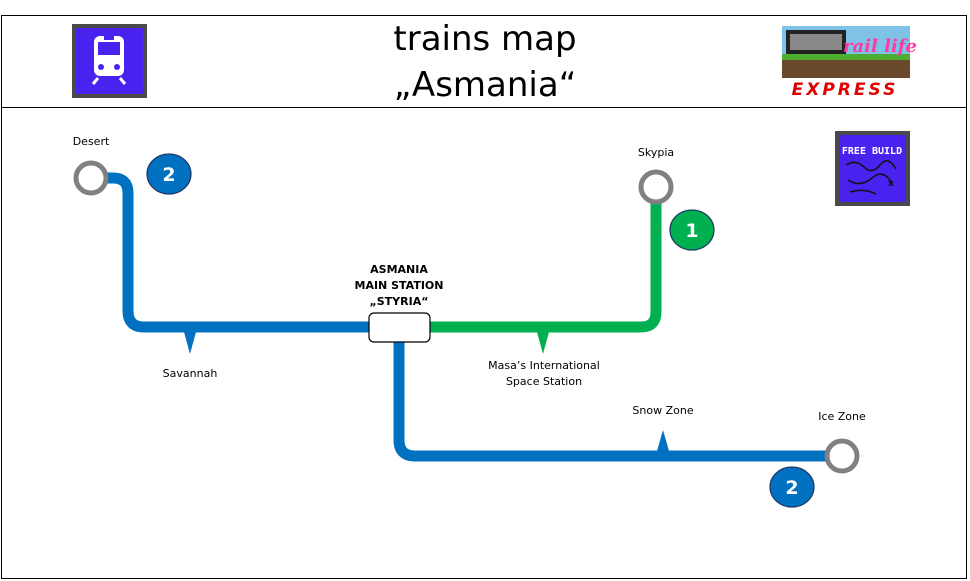 This screenshot has height=581, width=970. What do you see at coordinates (544, 365) in the screenshot?
I see `station-label-masa-1: Masa’s International` at bounding box center [544, 365].